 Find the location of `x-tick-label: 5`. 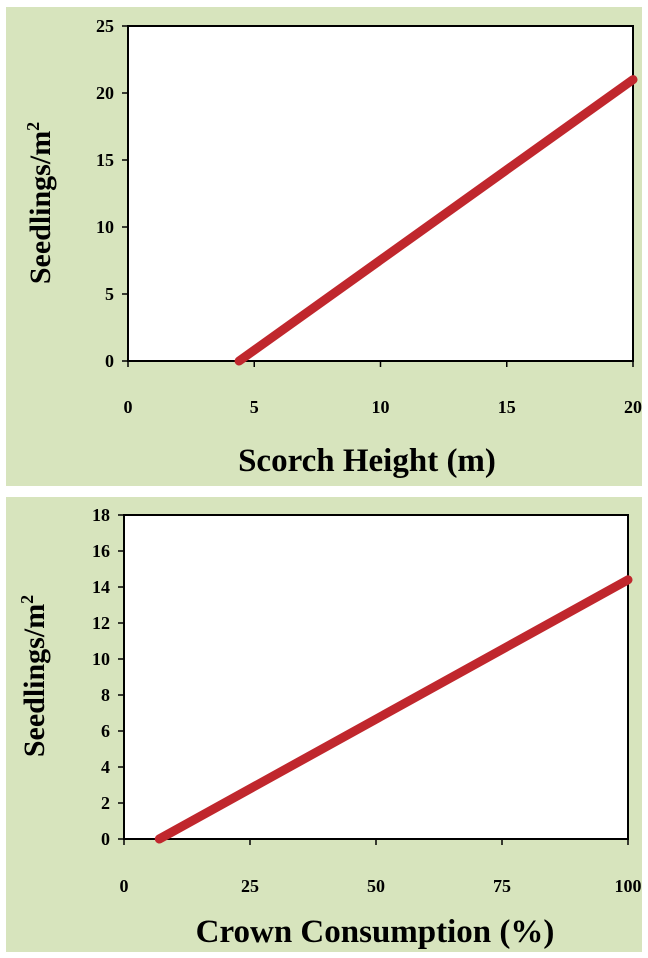

x-tick-label: 5 is located at coordinates (254, 407).